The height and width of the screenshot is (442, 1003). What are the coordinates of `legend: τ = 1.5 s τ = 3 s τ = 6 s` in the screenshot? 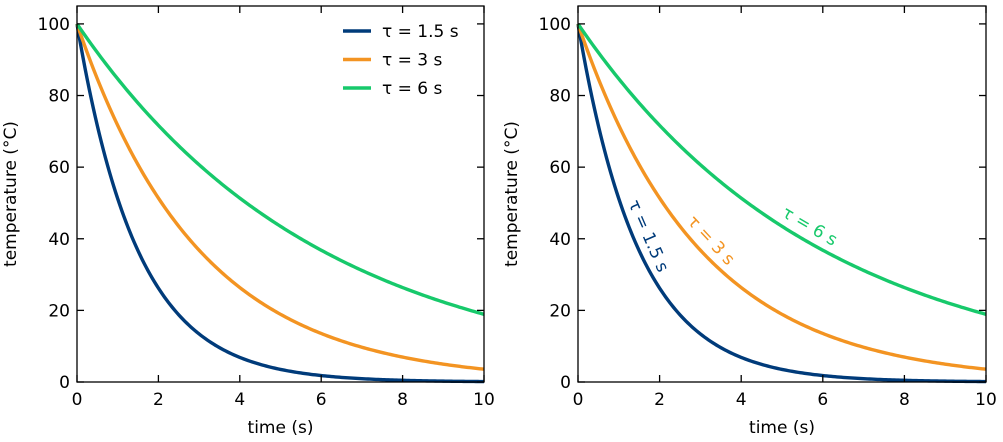 It's located at (401, 60).